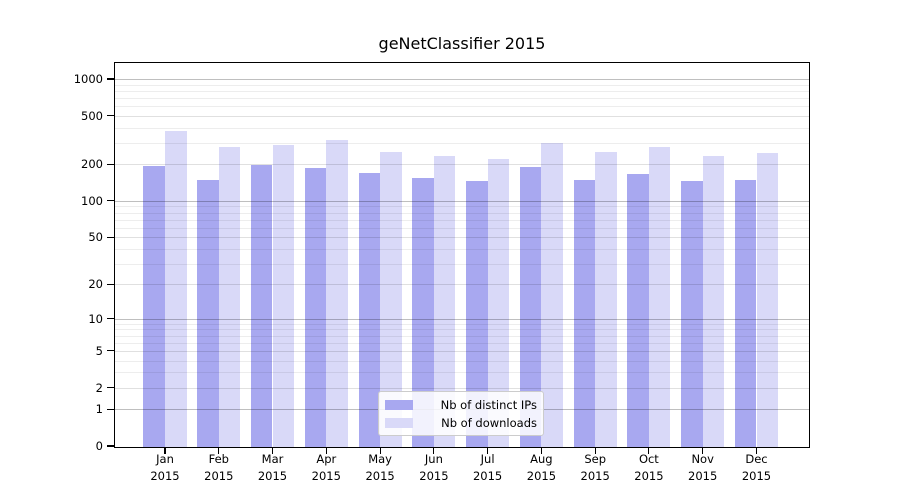 Image resolution: width=900 pixels, height=500 pixels. What do you see at coordinates (489, 422) in the screenshot?
I see `legend-label-downloads: Nb of downloads` at bounding box center [489, 422].